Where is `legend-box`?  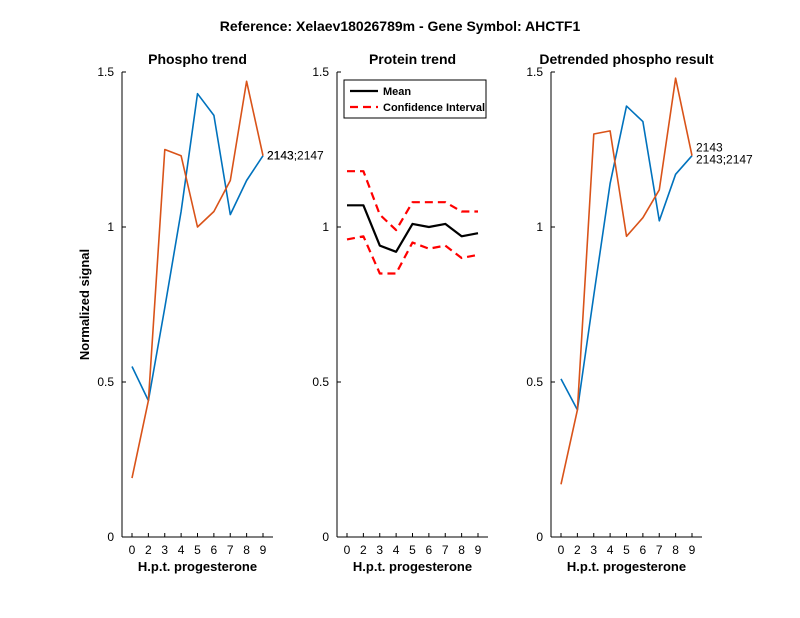 legend-box is located at coordinates (415, 99).